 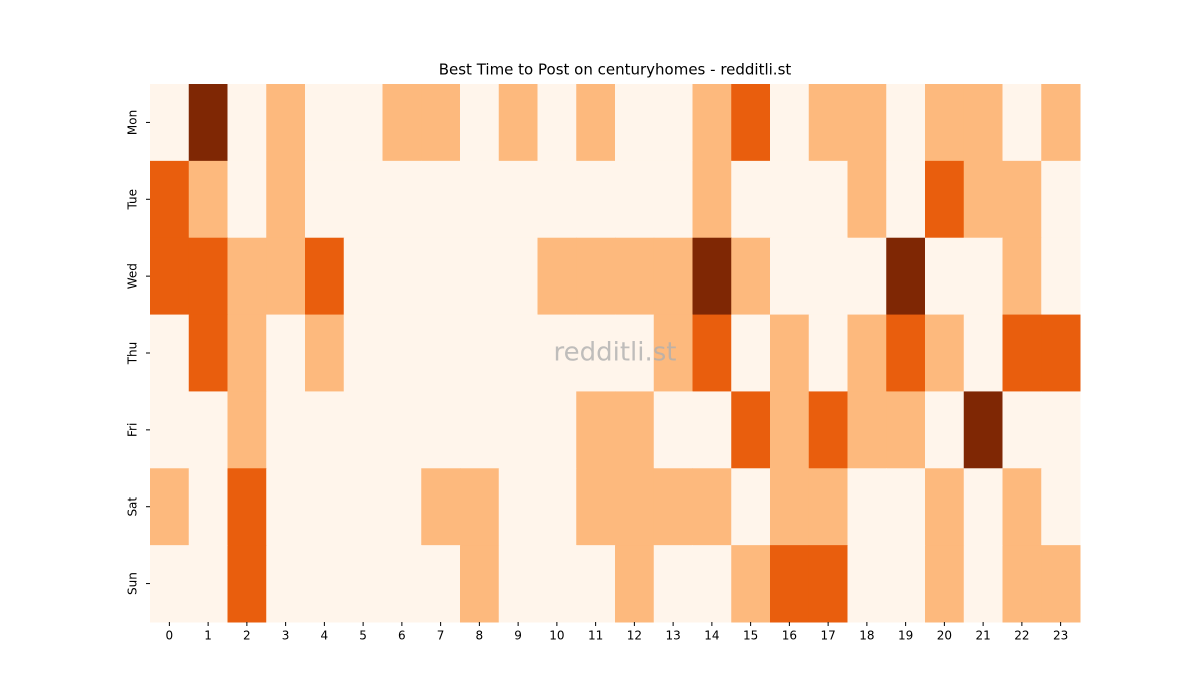 What do you see at coordinates (789, 636) in the screenshot?
I see `x-tick-label: 16` at bounding box center [789, 636].